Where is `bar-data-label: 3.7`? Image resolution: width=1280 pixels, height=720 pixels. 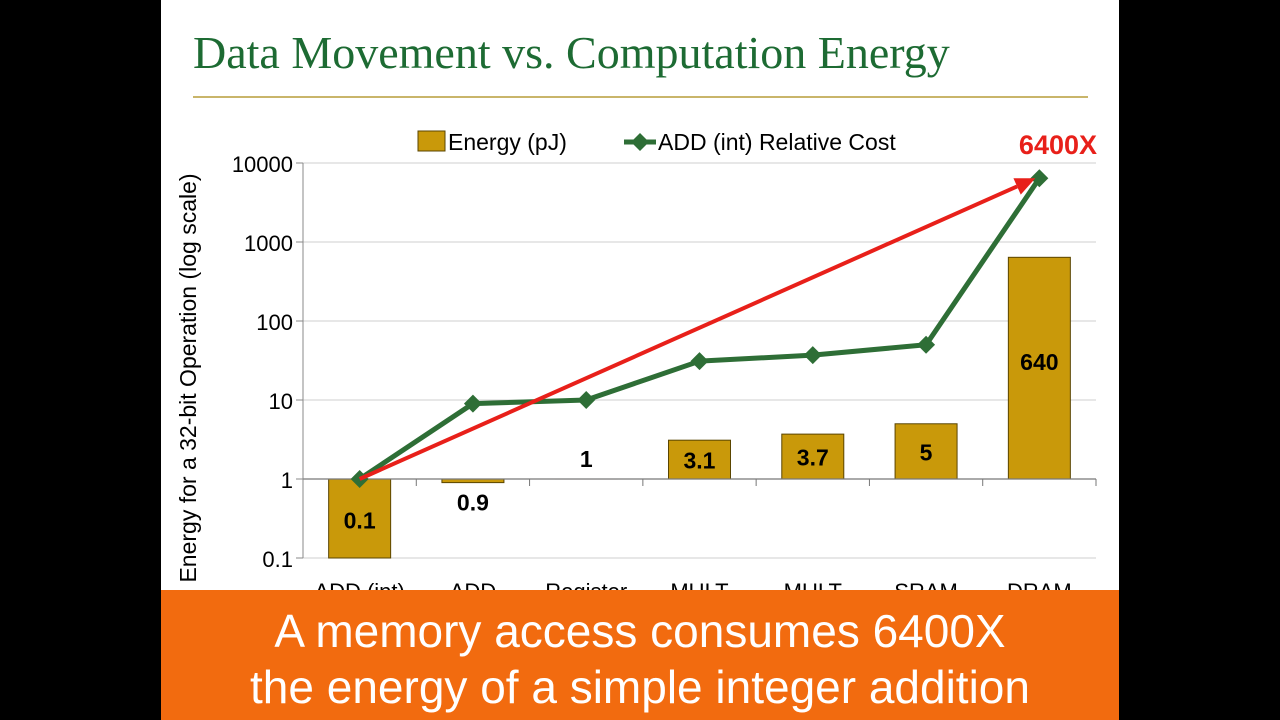
bar-data-label: 3.7 is located at coordinates (813, 458).